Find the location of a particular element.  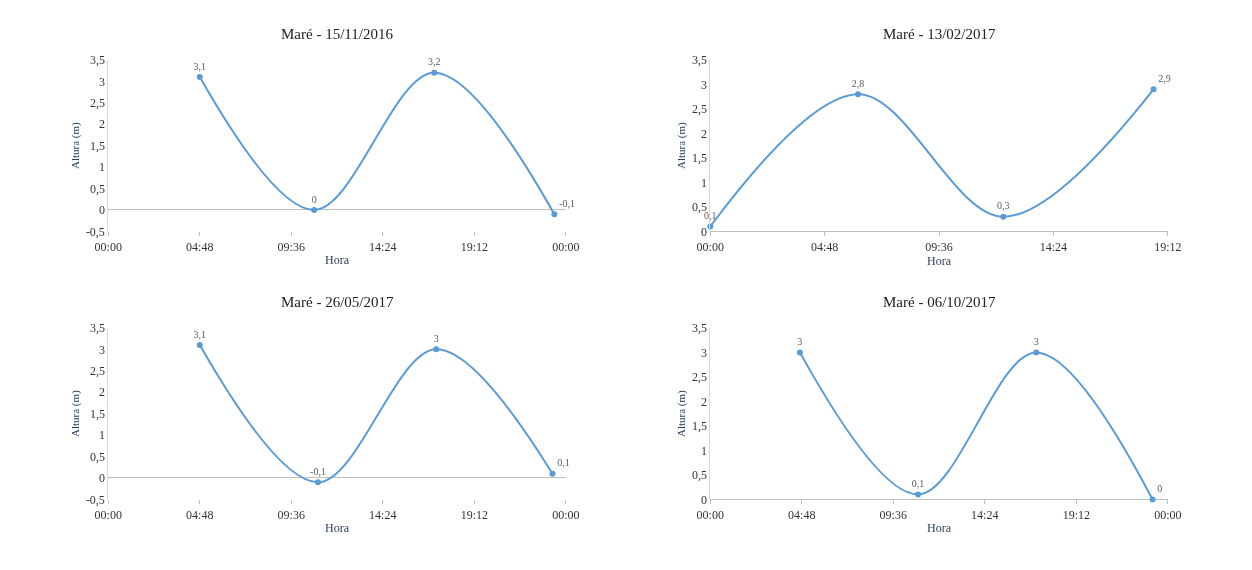

data-label: 3,2 is located at coordinates (434, 62).